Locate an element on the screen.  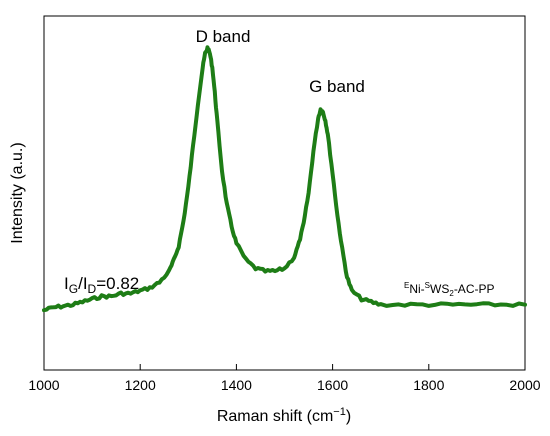
x-axis-tick-labels: 1000 1200 1400 1600 1800 2000 is located at coordinates (284, 385).